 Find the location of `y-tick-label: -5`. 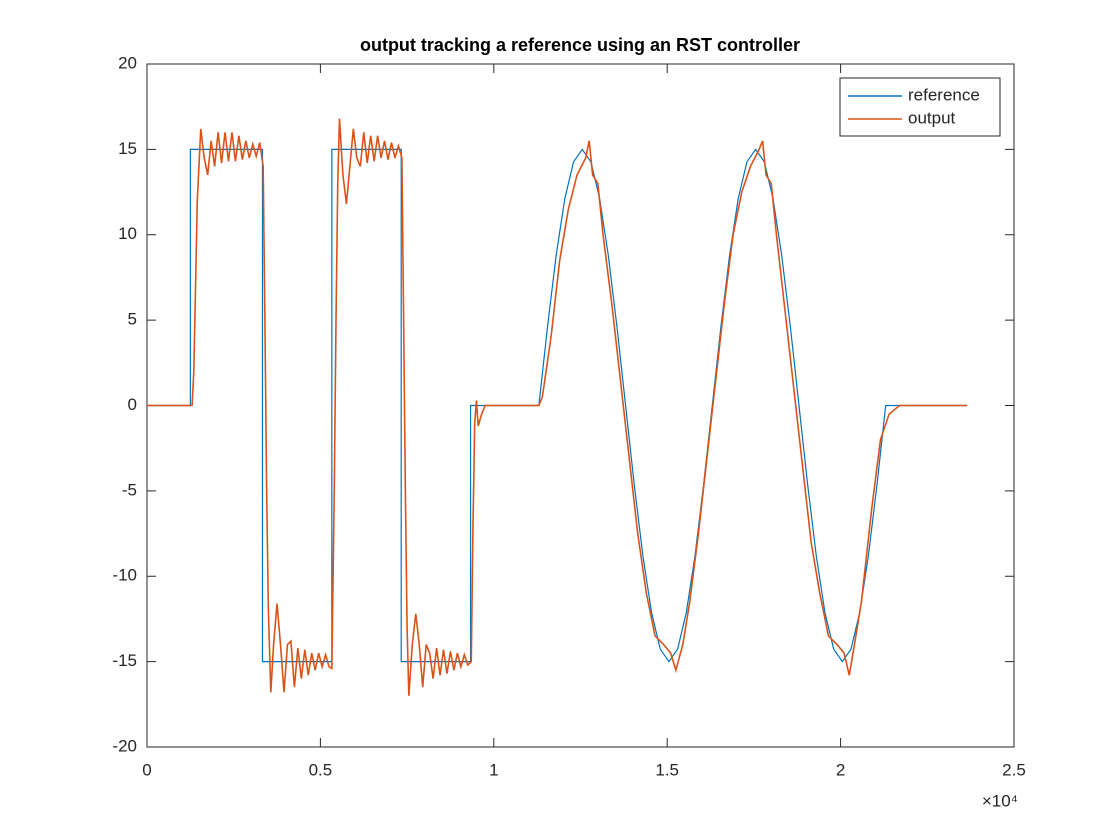

y-tick-label: -5 is located at coordinates (129, 489).